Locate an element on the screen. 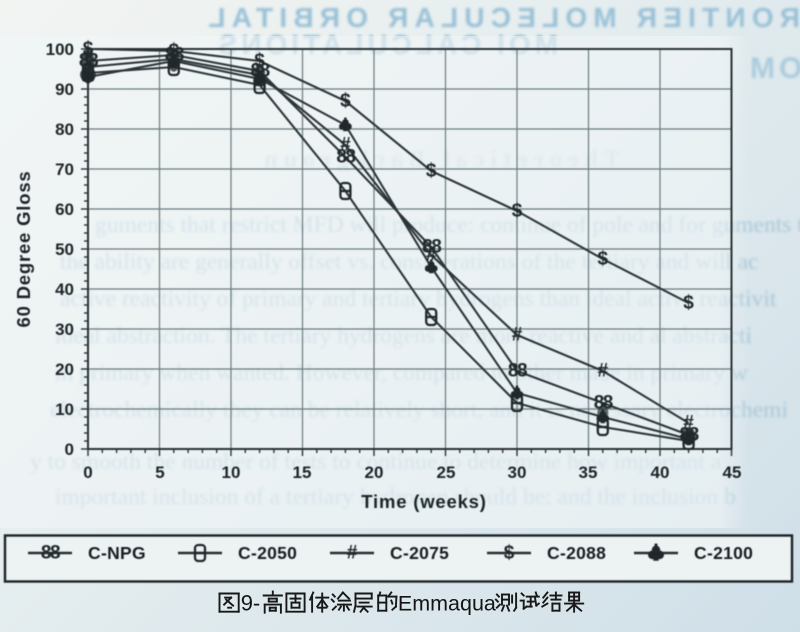 This screenshot has width=800, height=632. svg-text: 5 is located at coordinates (159, 472).